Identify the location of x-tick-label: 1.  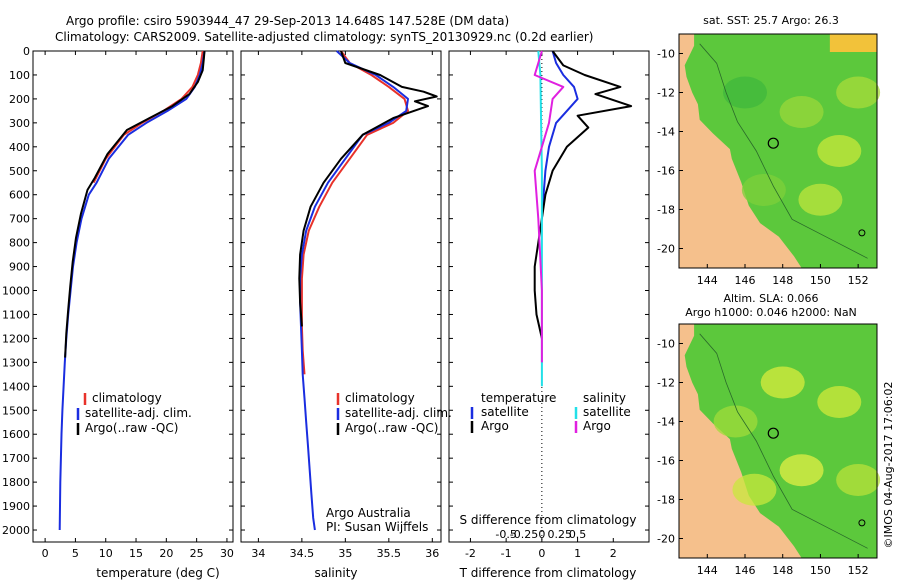
(577, 553).